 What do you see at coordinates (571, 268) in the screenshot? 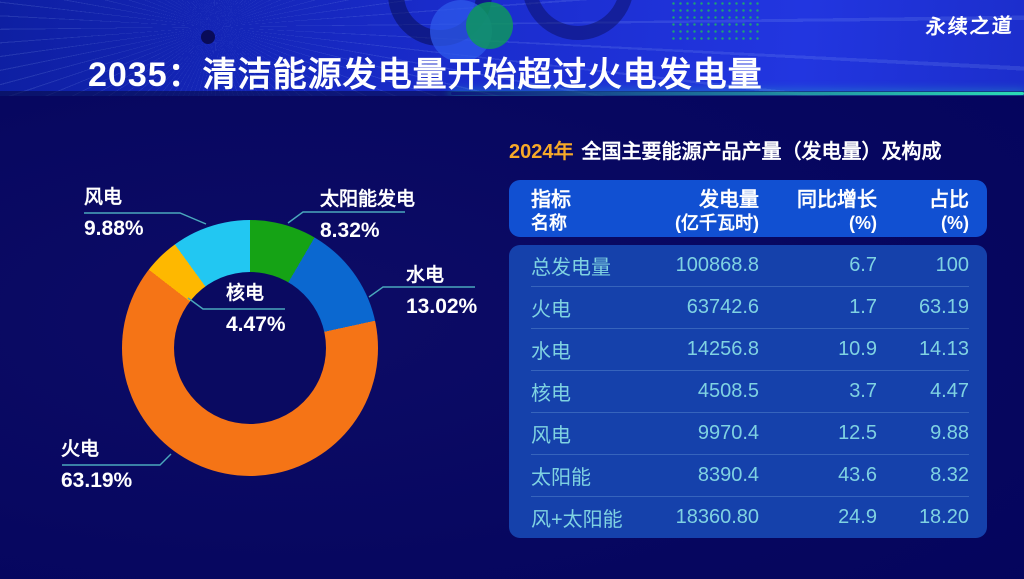
I see `row-label: 总发电量` at bounding box center [571, 268].